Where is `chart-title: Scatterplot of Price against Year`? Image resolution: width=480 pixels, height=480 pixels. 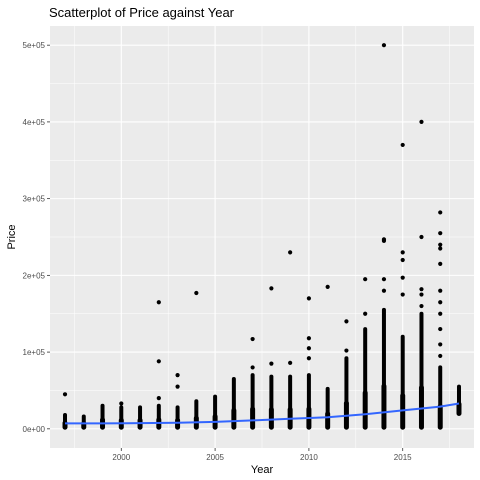 chart-title: Scatterplot of Price against Year is located at coordinates (142, 12).